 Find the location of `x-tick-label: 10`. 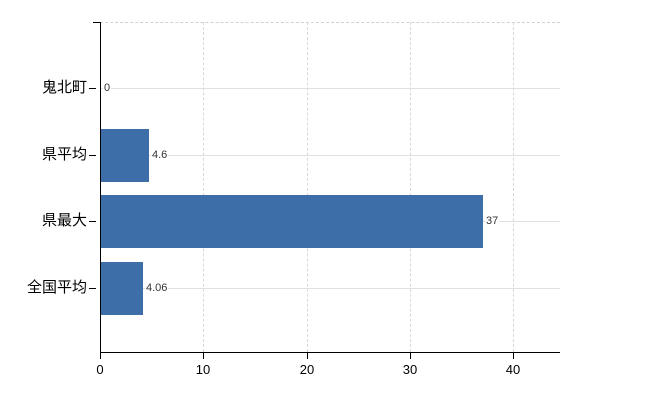

x-tick-label: 10 is located at coordinates (203, 369).